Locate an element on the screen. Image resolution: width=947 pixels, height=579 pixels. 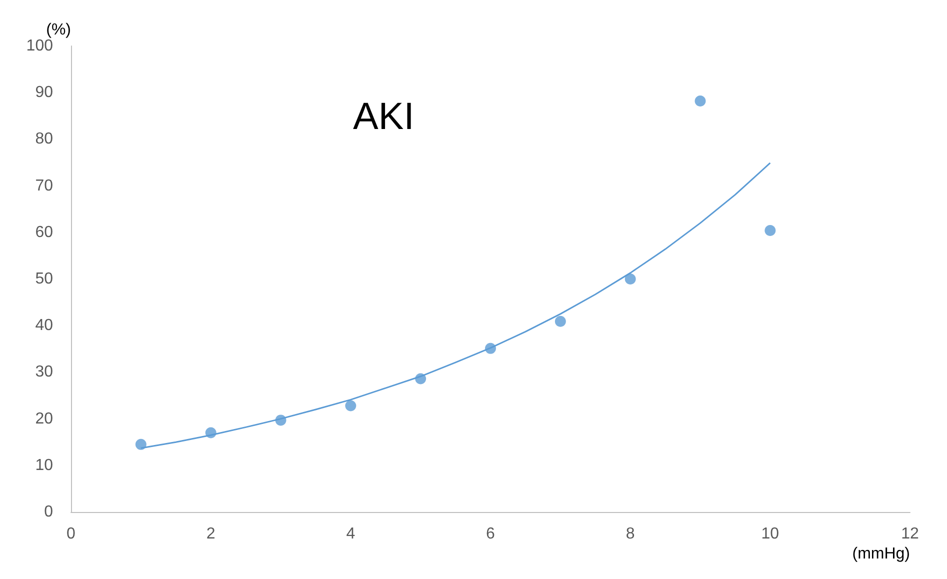
y-tick-label: 70 is located at coordinates (44, 185).